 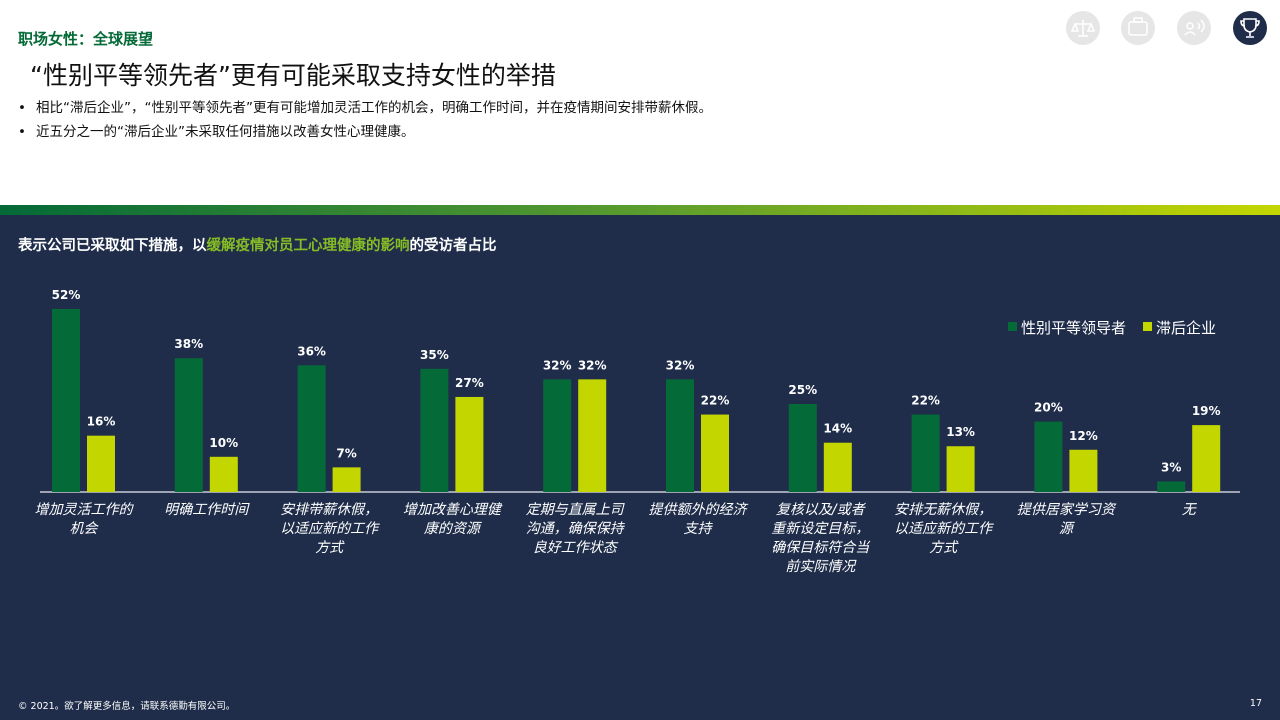 I want to click on page-number: 17, so click(x=1255, y=703).